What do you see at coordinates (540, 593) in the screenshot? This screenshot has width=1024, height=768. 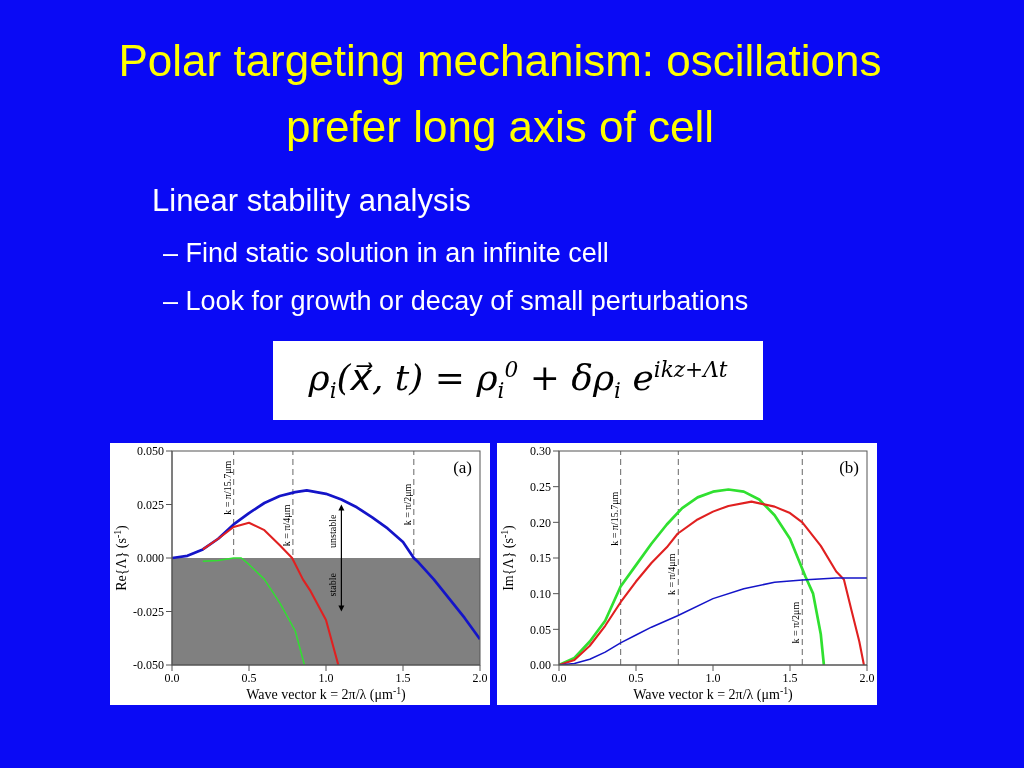 I see `y-tick-label: 0.10` at bounding box center [540, 593].